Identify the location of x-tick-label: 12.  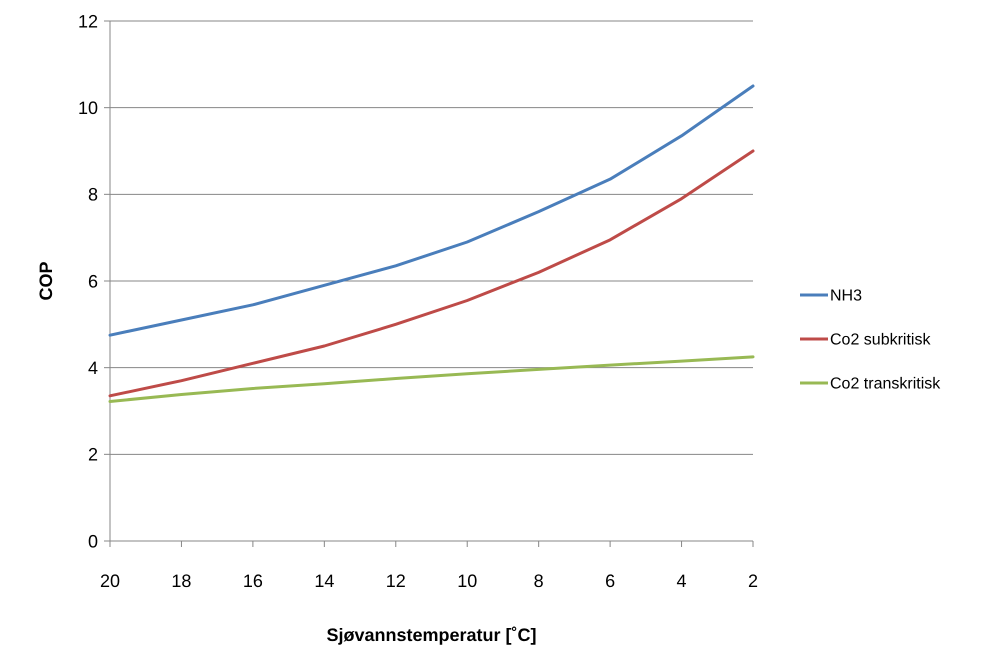
(396, 581).